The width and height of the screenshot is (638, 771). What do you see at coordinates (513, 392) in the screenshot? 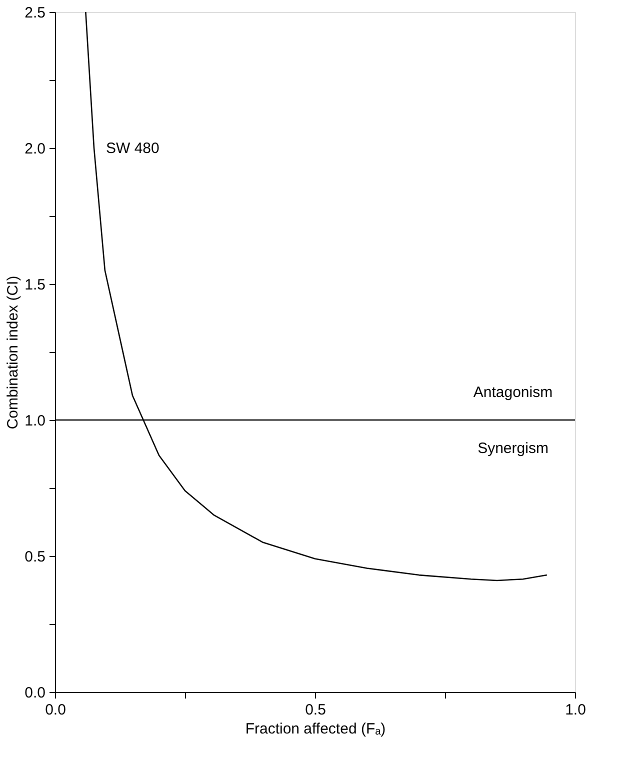
I see `annotation: Antagonism` at bounding box center [513, 392].